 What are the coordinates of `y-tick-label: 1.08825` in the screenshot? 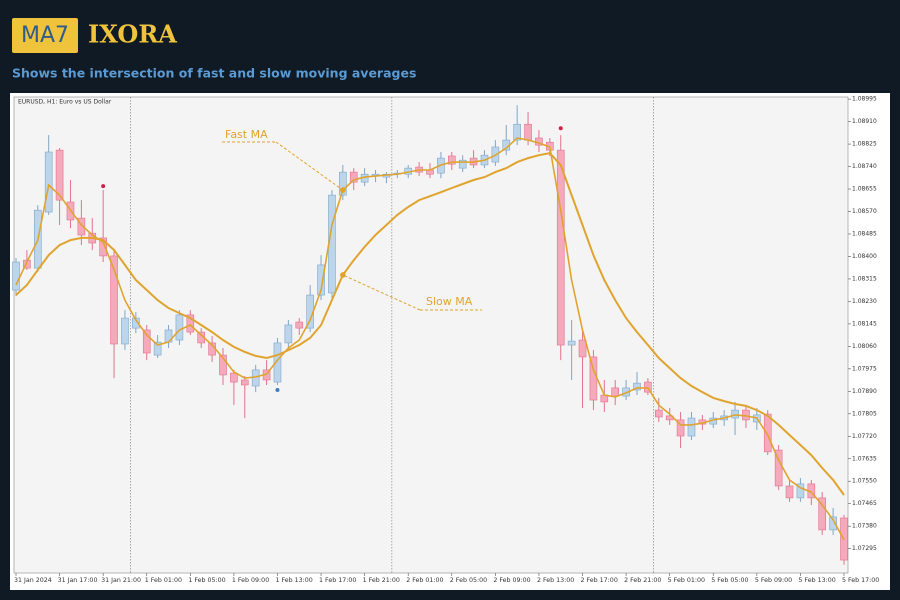 It's located at (864, 144).